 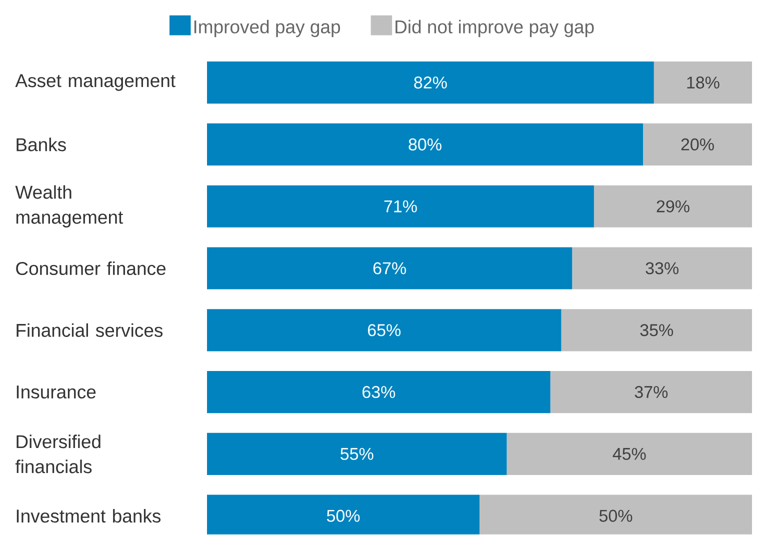 What do you see at coordinates (495, 29) in the screenshot?
I see `legend-label: Did not improve pay gap` at bounding box center [495, 29].